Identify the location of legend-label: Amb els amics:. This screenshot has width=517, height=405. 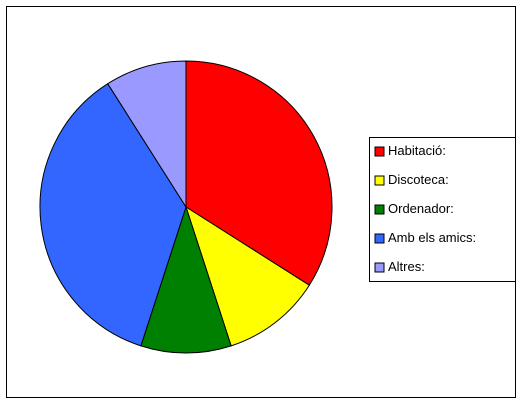
(432, 237).